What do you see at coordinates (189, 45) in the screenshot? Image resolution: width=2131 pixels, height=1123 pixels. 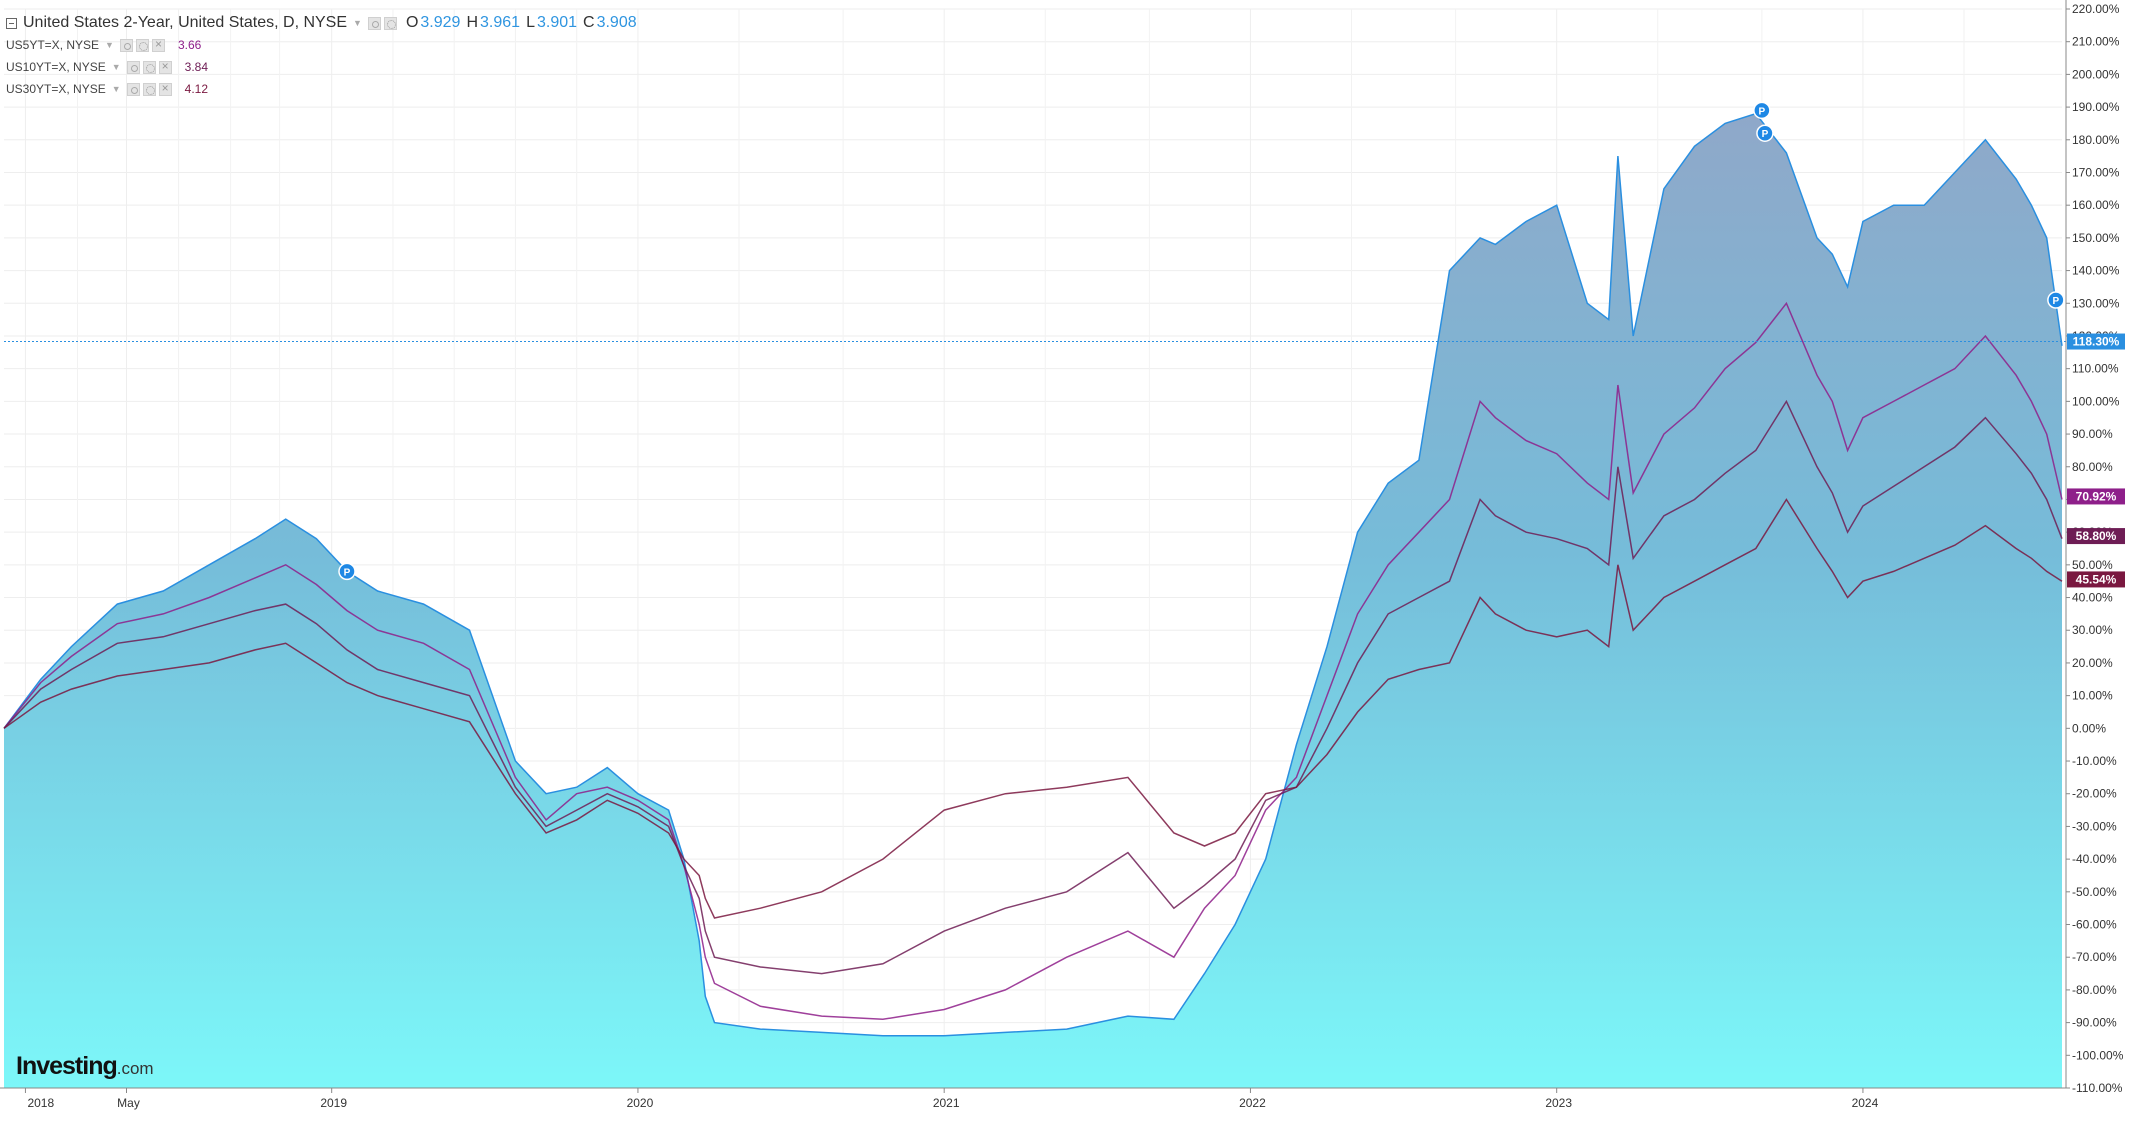 I see `legend-series-value: 3.66` at bounding box center [189, 45].